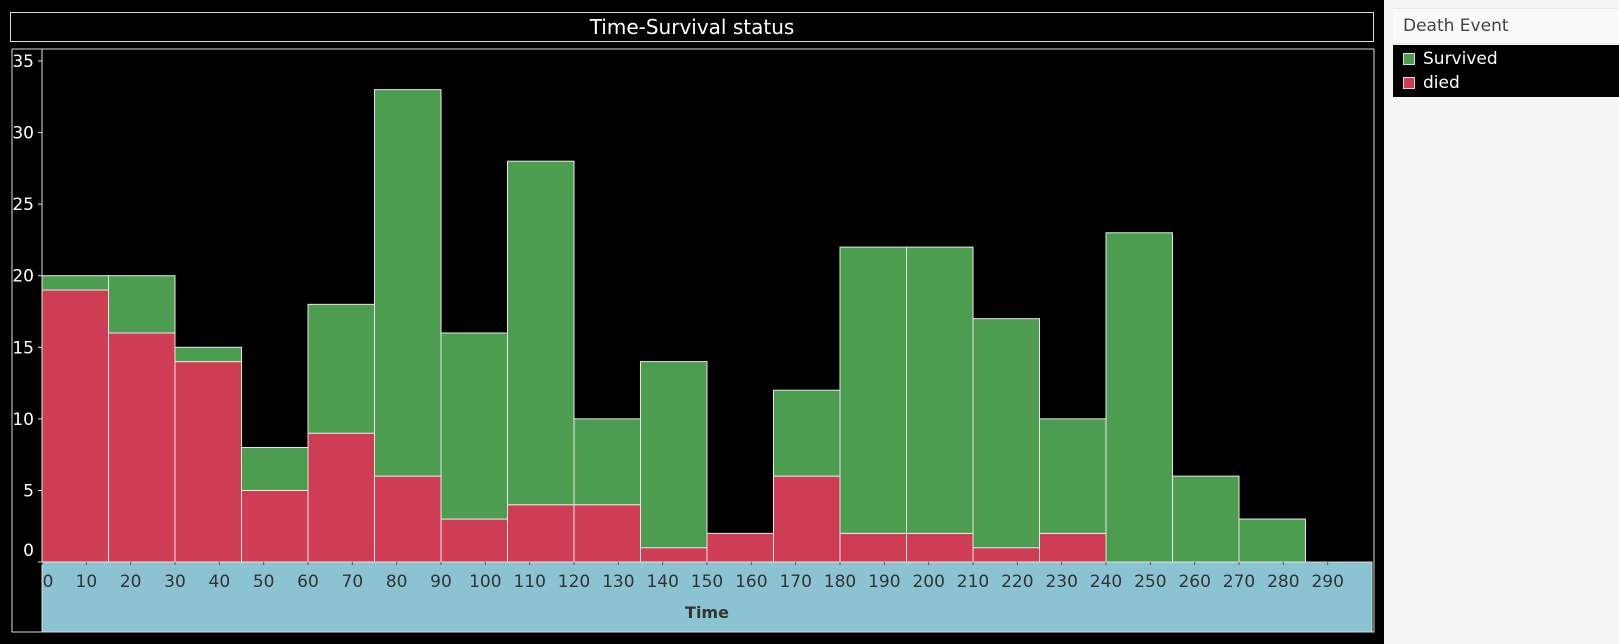 This screenshot has height=644, width=1619. I want to click on legend-label-survived: Survived, so click(1460, 59).